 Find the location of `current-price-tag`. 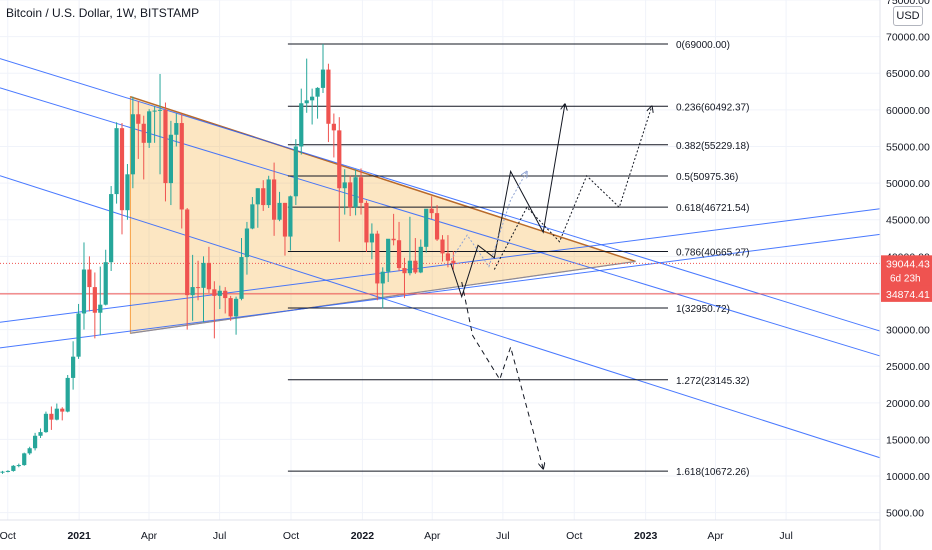

current-price-tag is located at coordinates (906, 271).